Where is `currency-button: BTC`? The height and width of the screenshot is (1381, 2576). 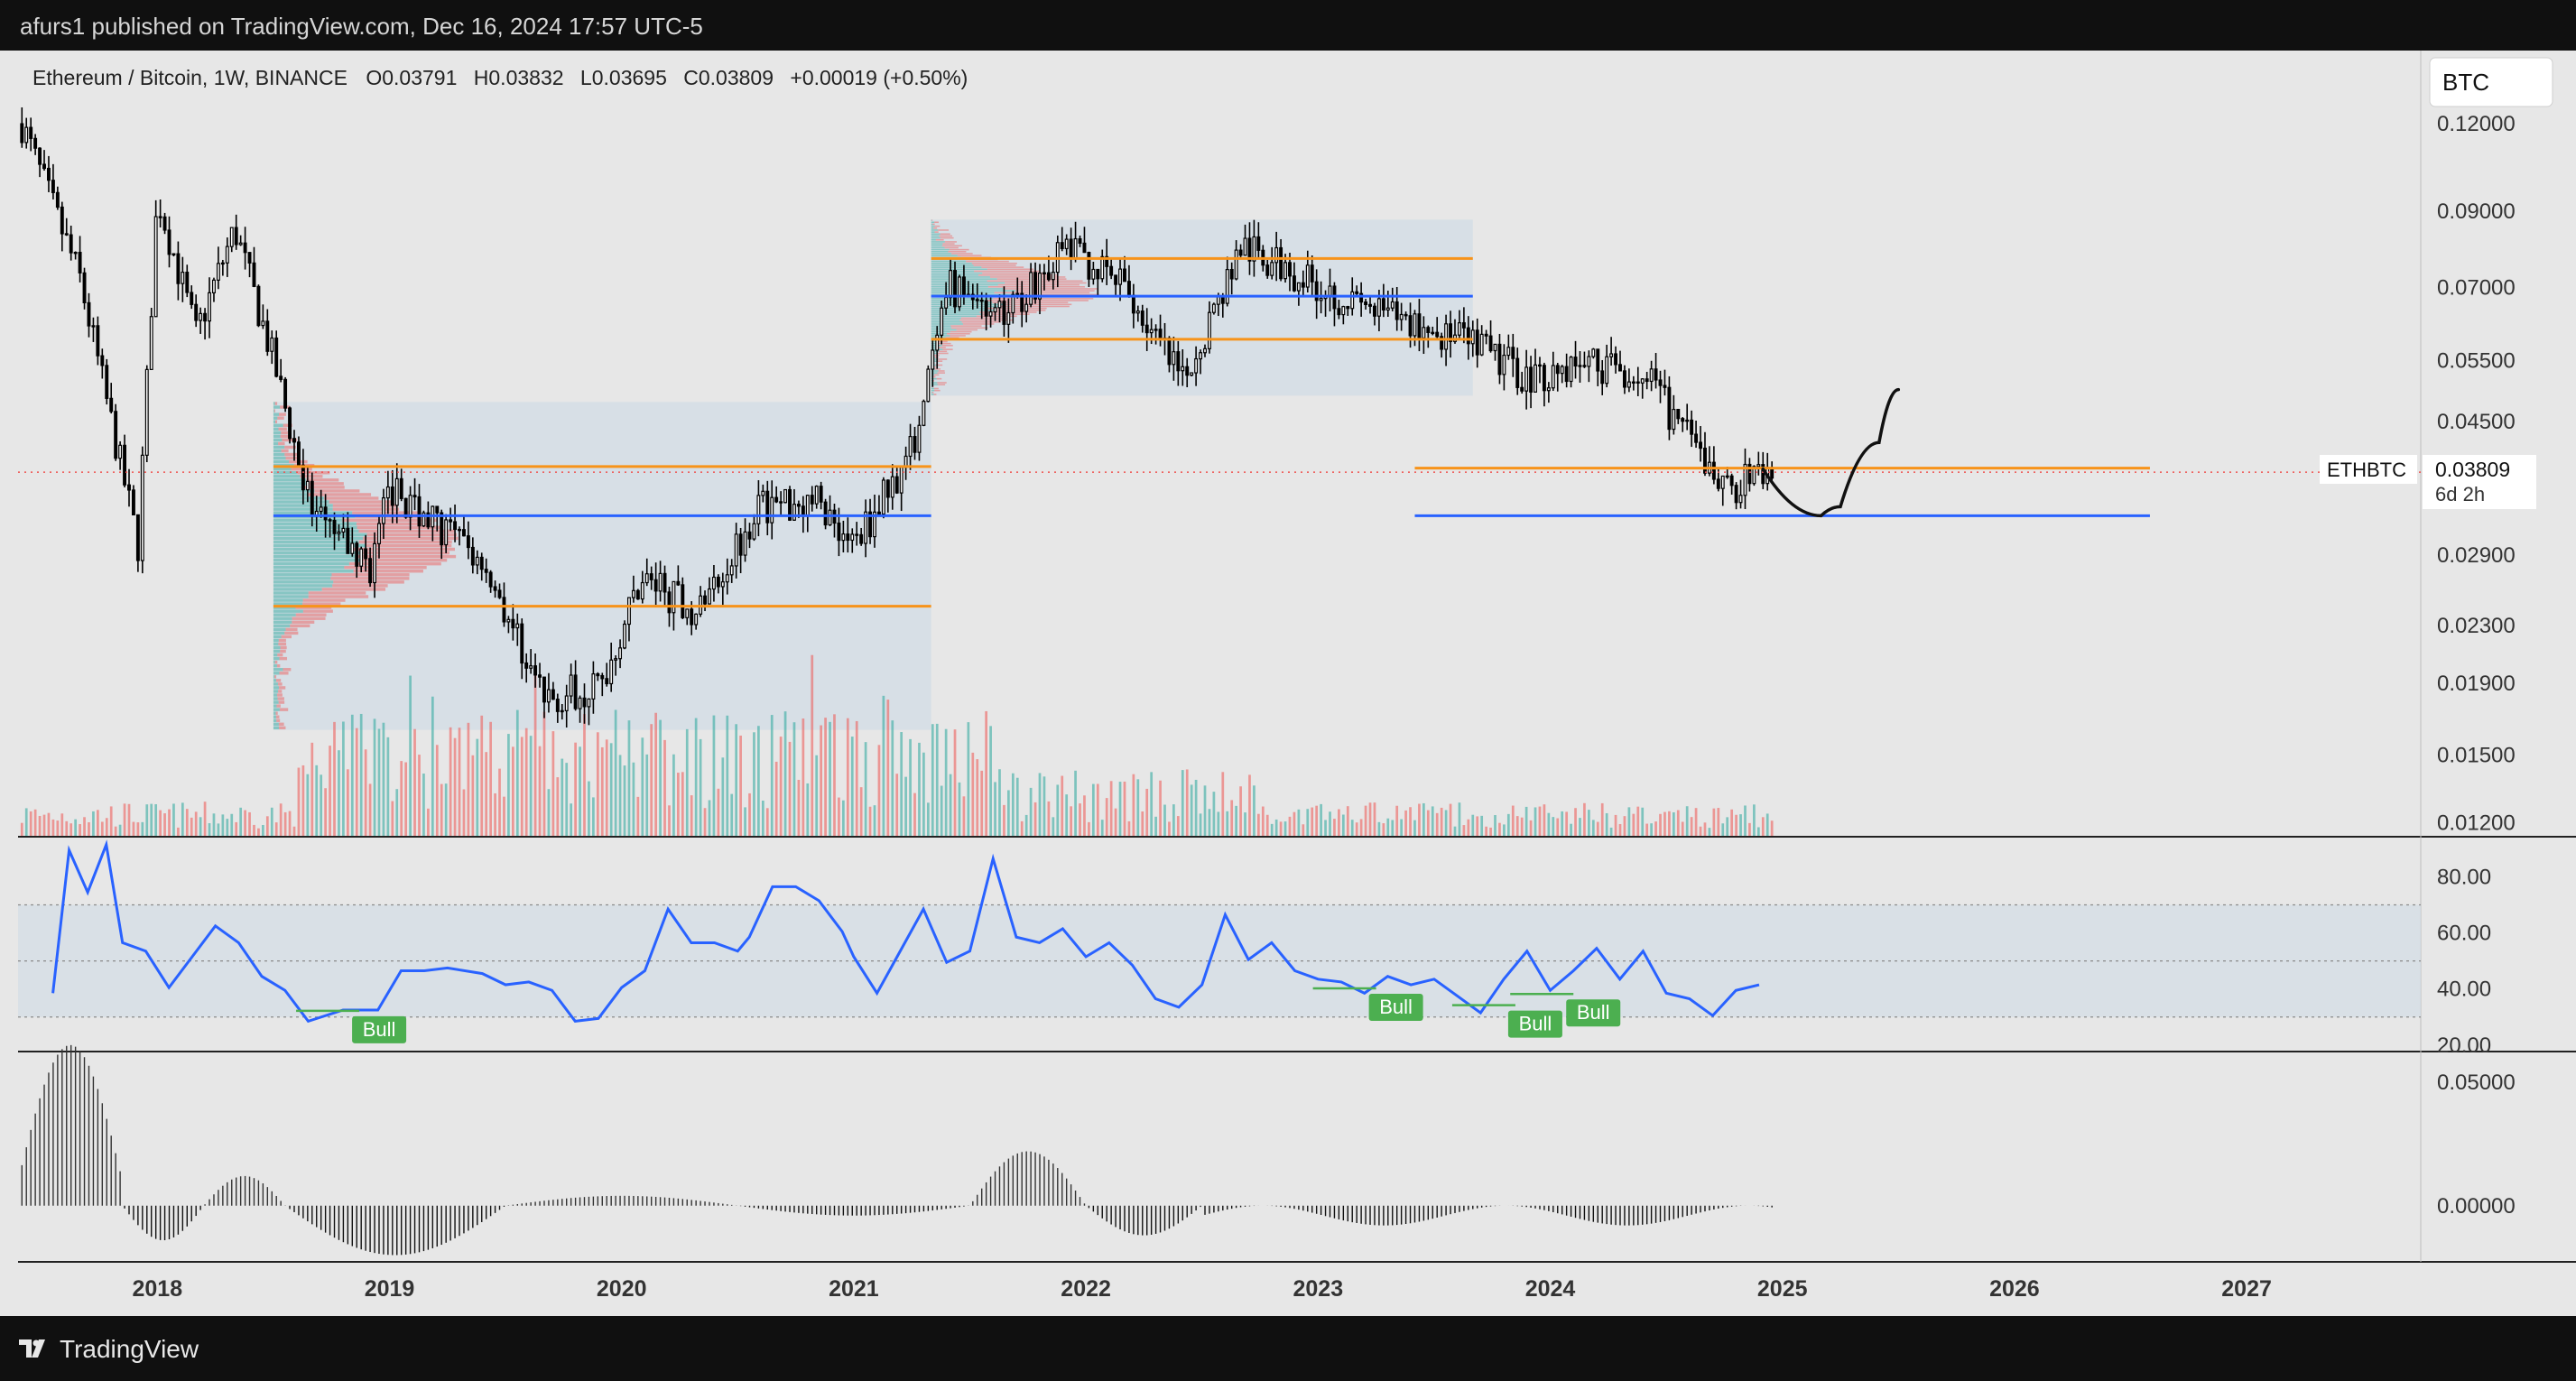
currency-button: BTC is located at coordinates (2491, 83).